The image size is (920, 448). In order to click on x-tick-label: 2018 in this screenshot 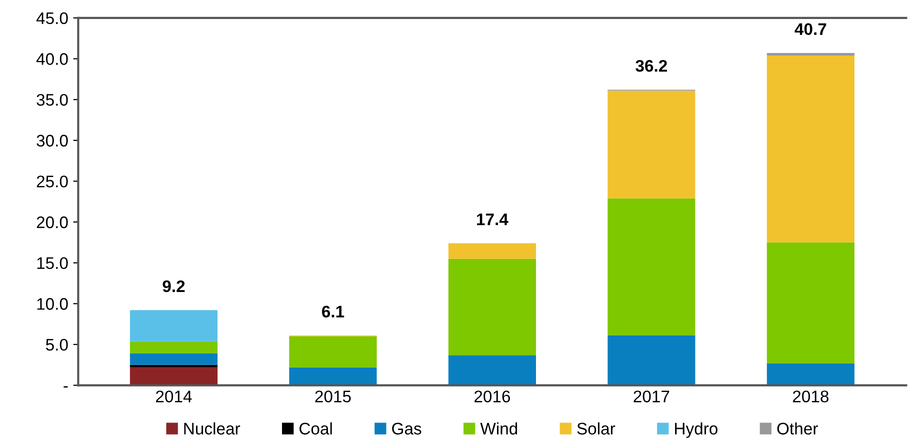, I will do `click(810, 396)`.